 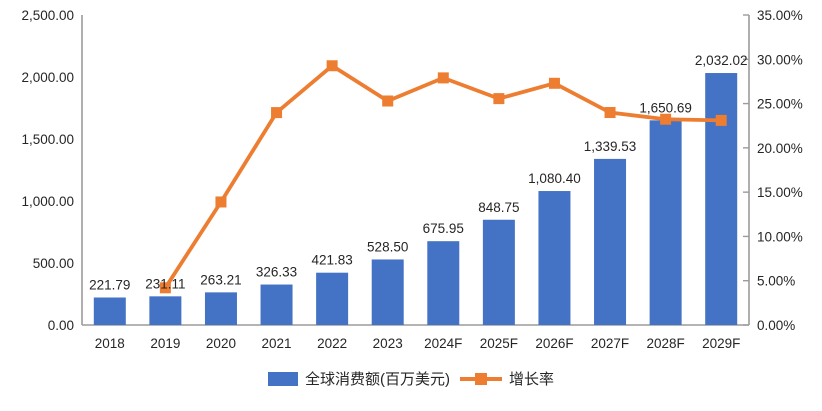 I want to click on right-axis-tick-label: 5.00%, so click(x=776, y=281).